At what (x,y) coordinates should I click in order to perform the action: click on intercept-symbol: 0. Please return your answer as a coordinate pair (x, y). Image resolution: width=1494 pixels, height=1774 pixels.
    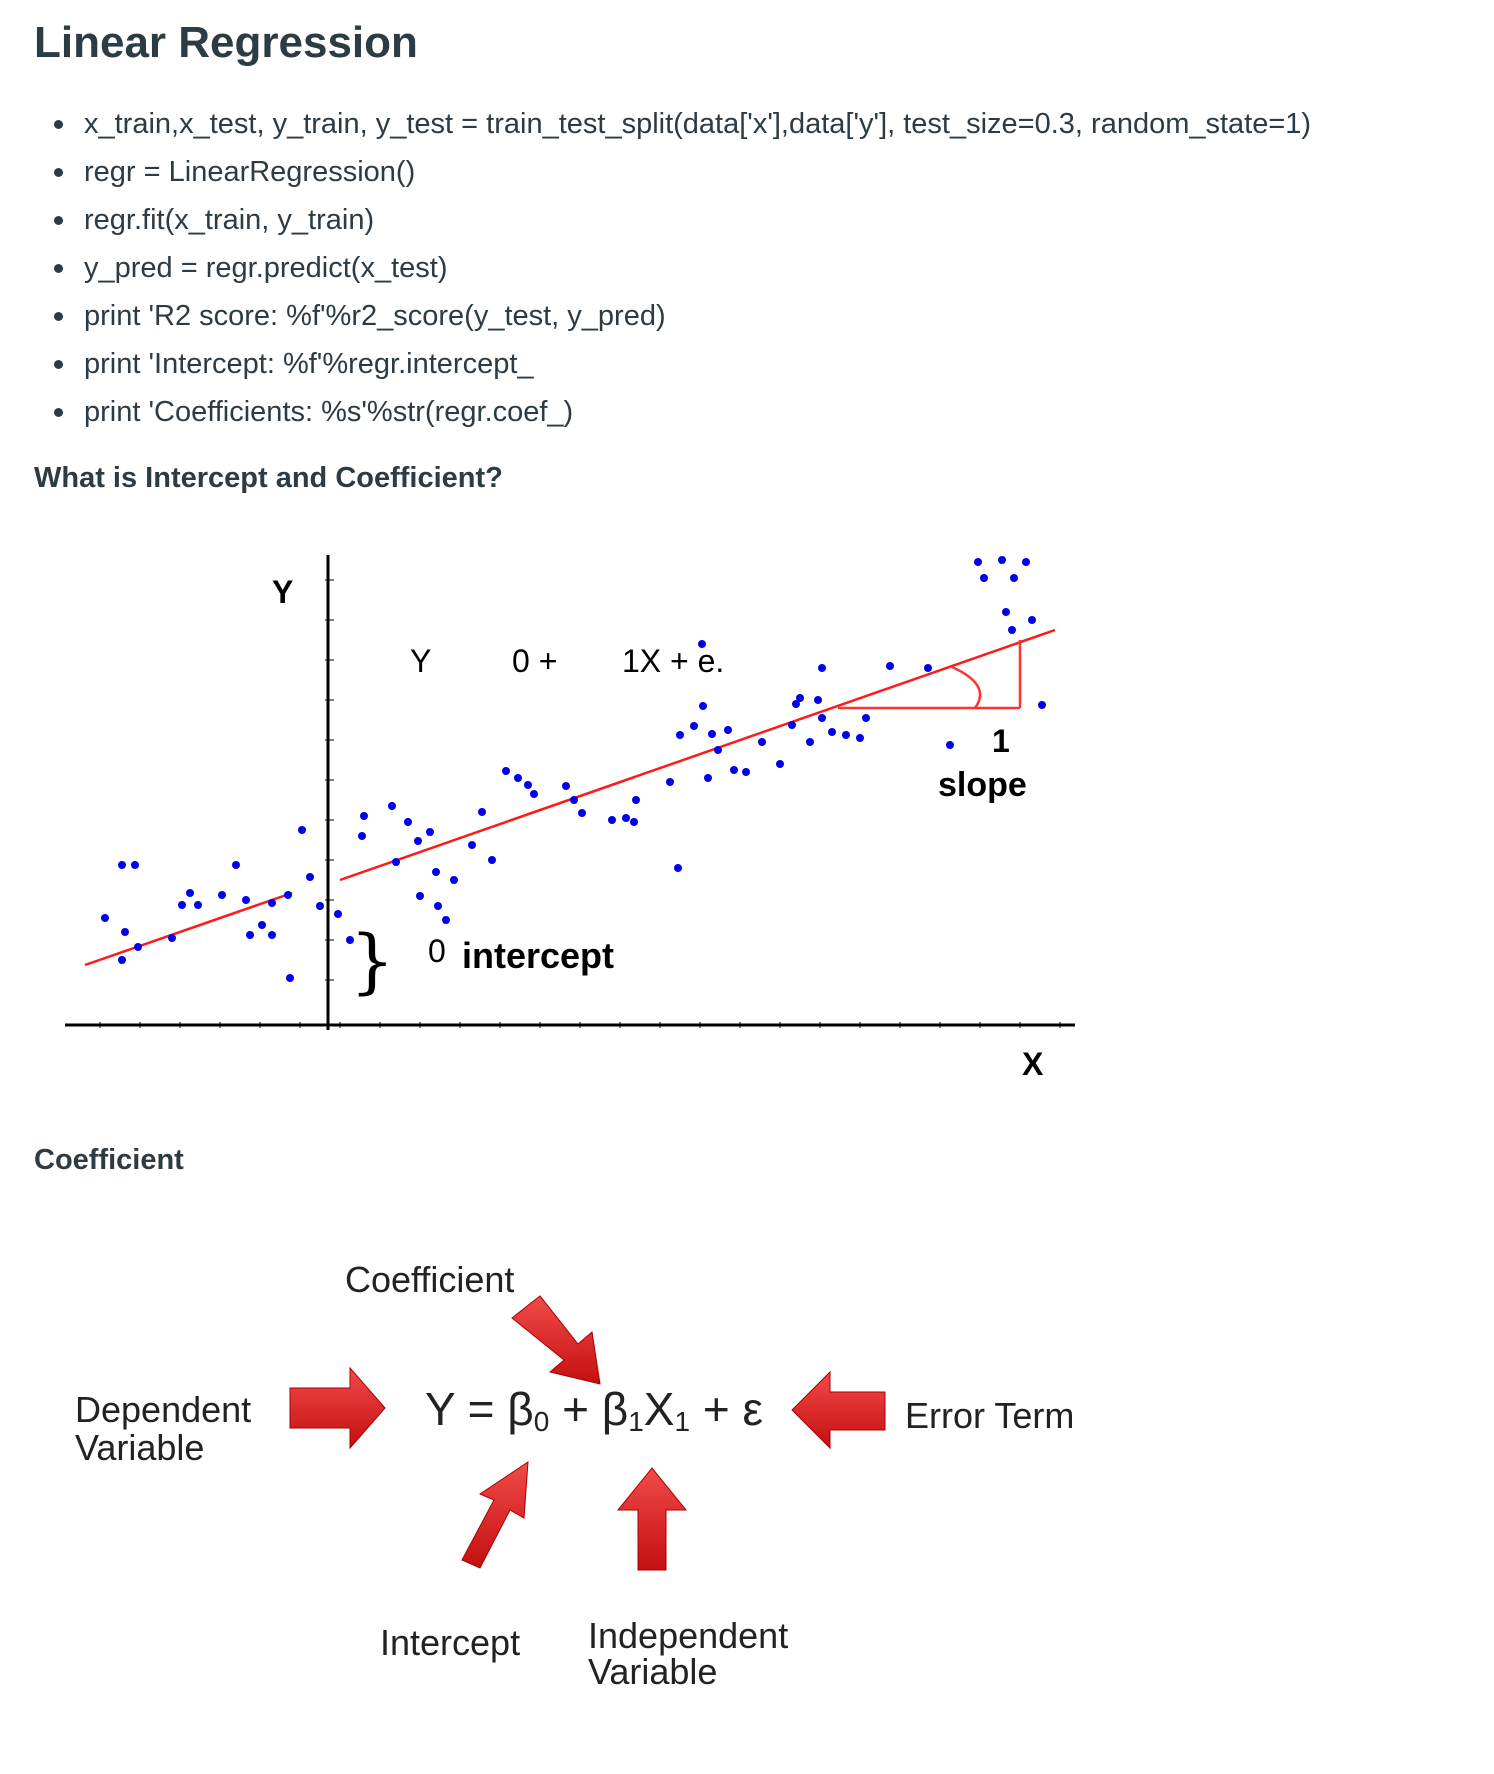
    Looking at the image, I should click on (437, 951).